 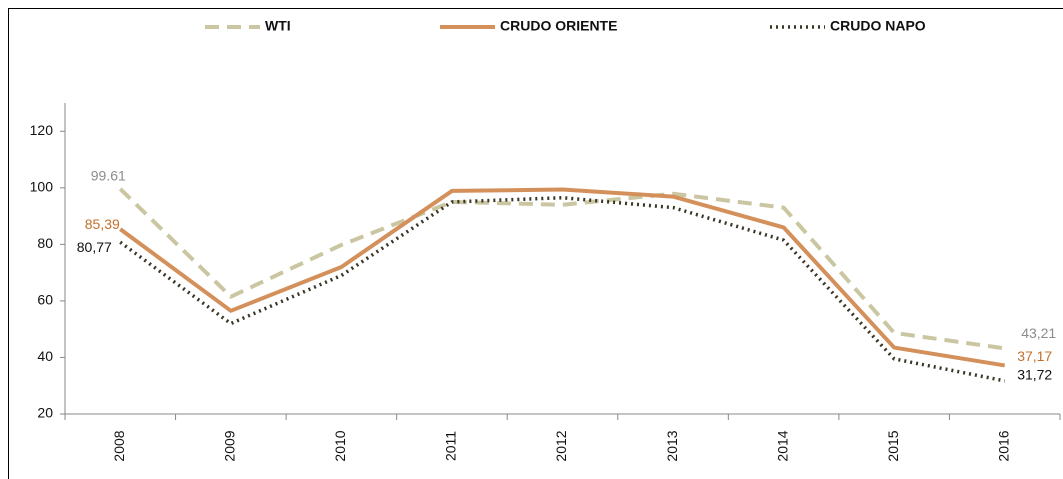 I want to click on x-tick-label: 2008, so click(x=119, y=445).